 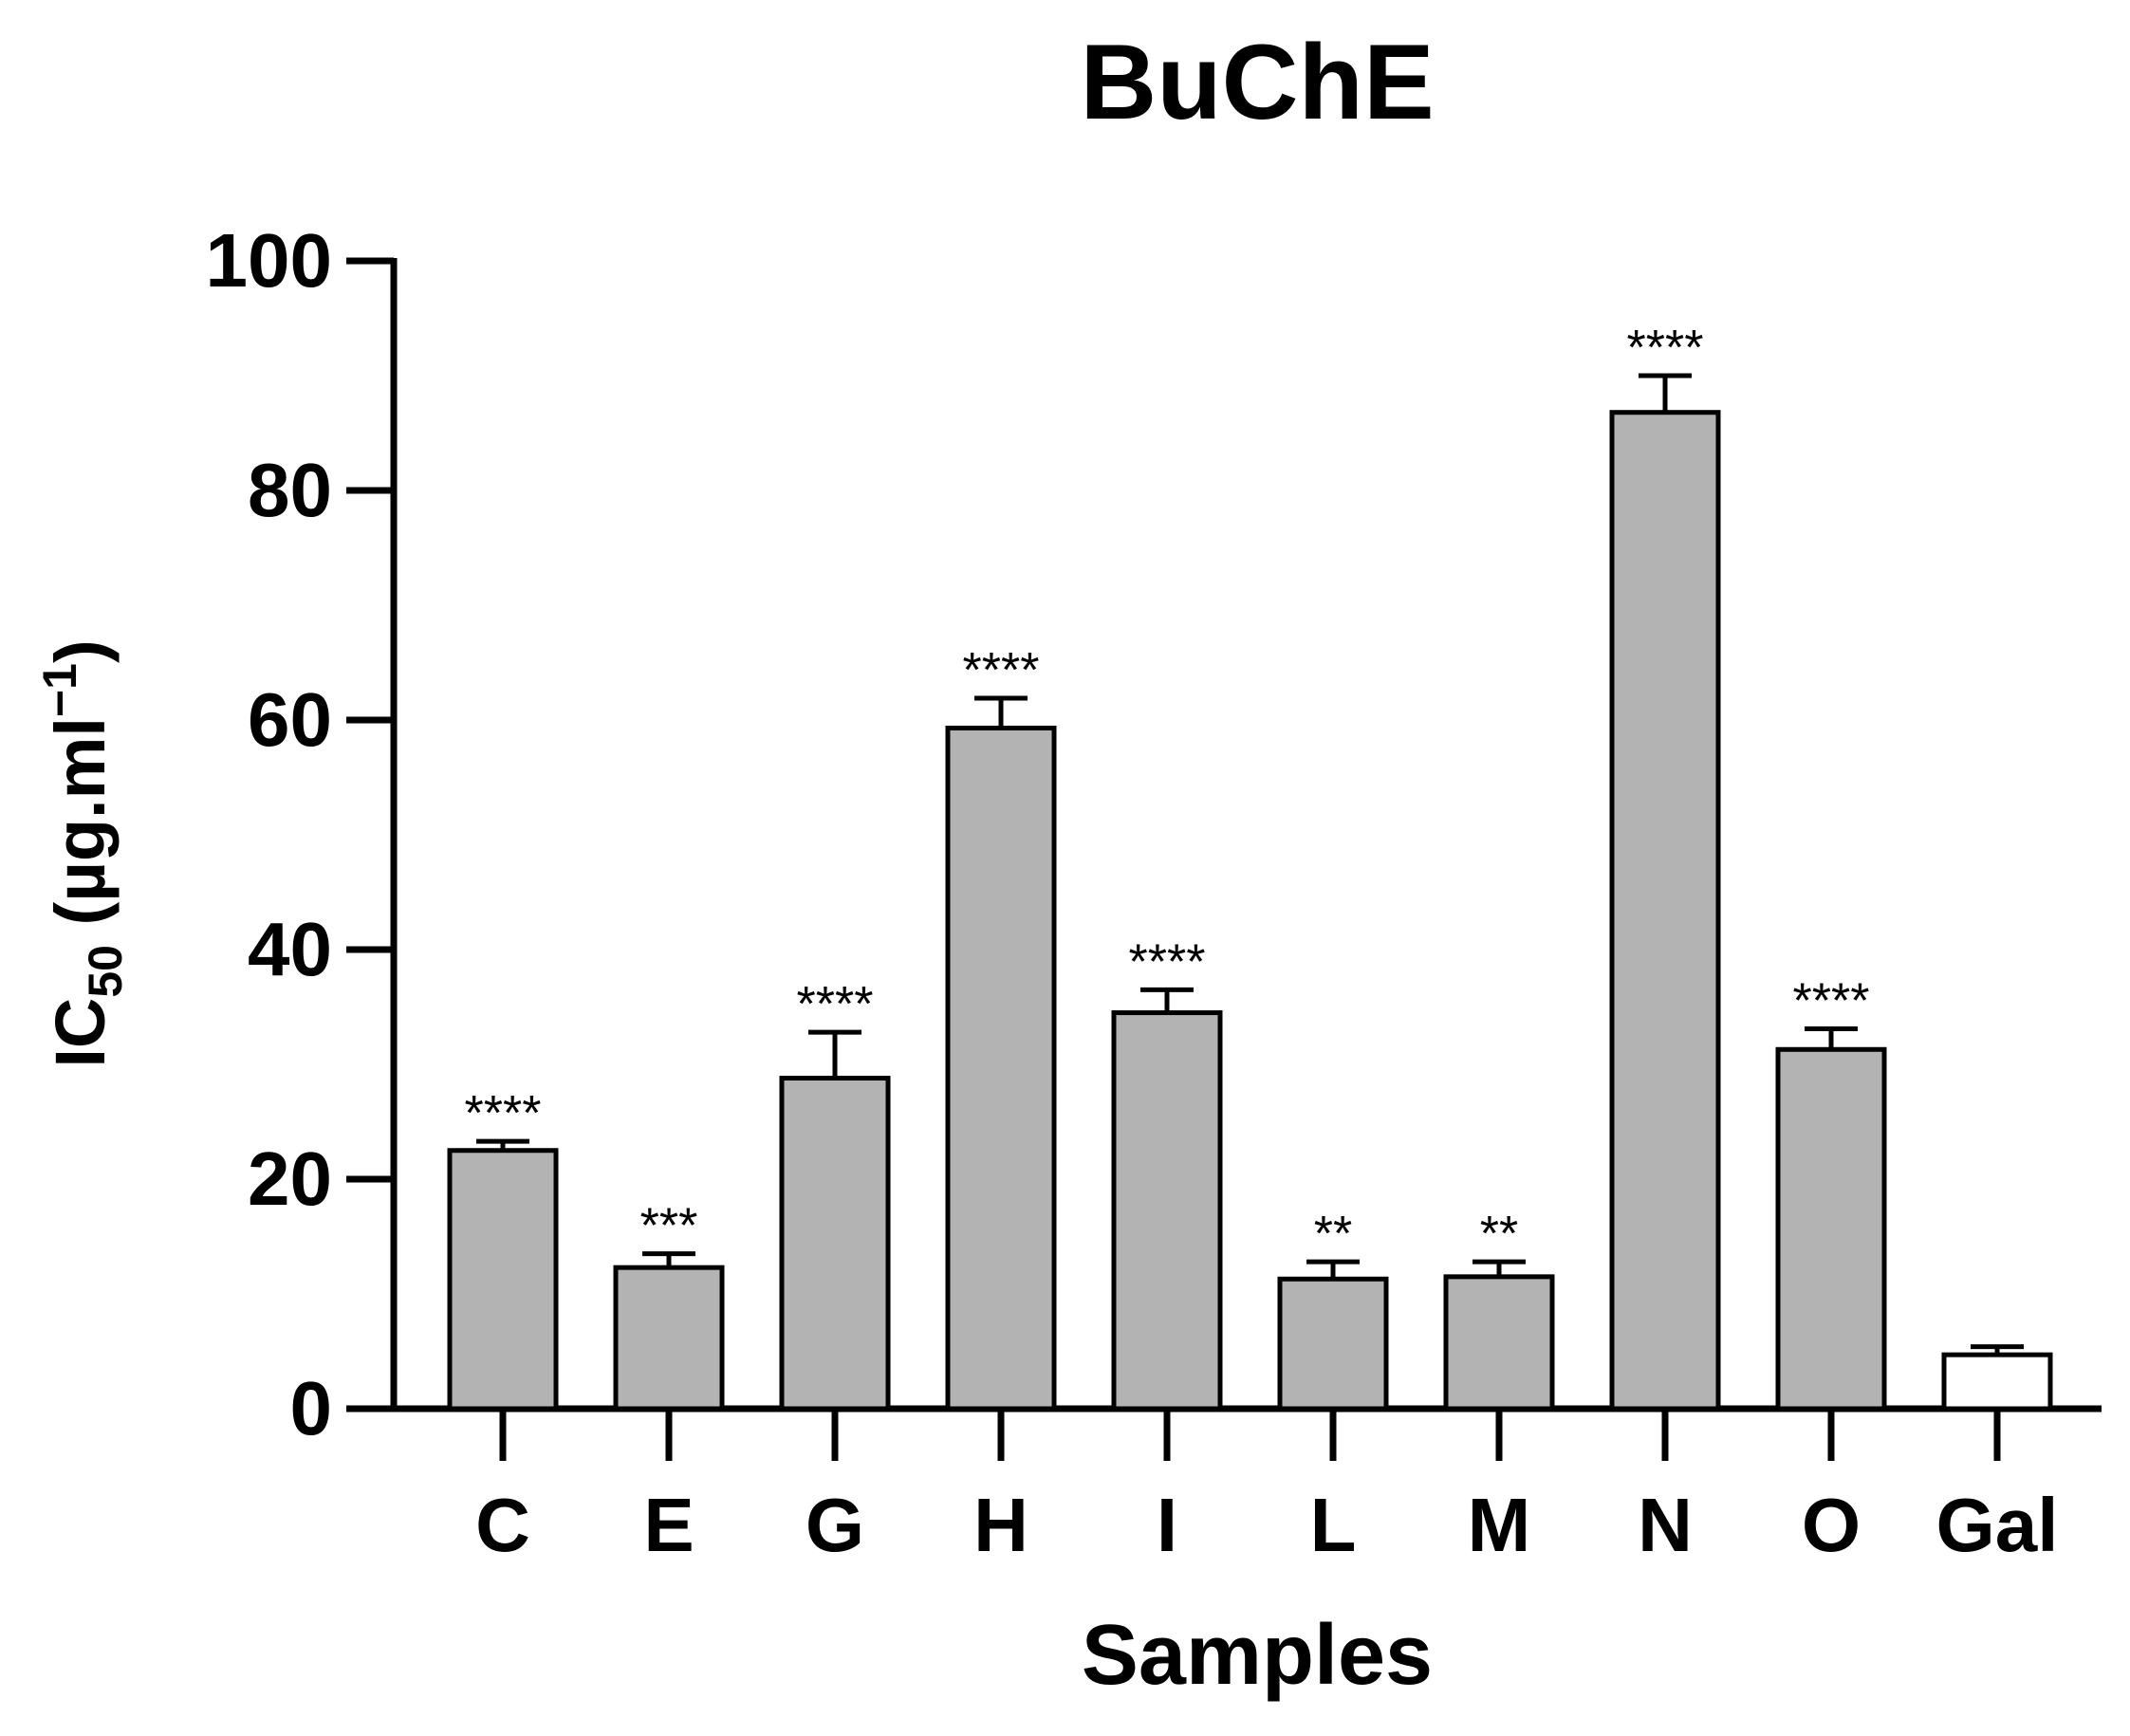 I want to click on y-tick-label: 40, so click(x=290, y=949).